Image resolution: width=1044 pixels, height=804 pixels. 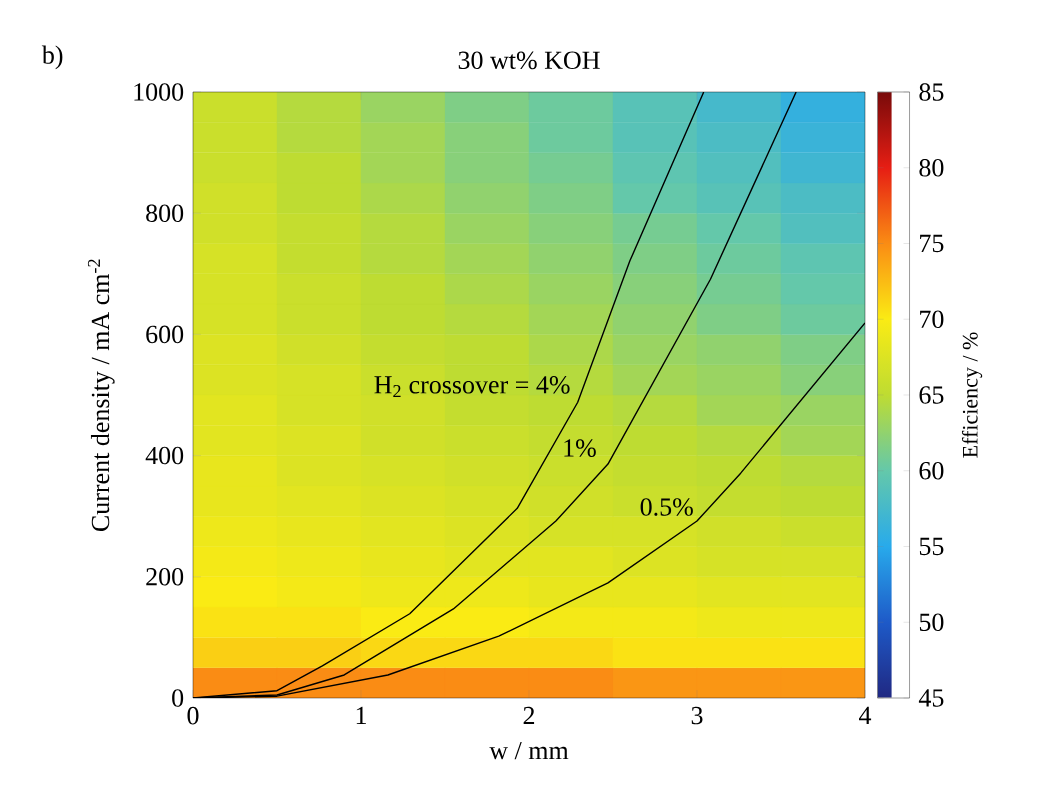 What do you see at coordinates (165, 213) in the screenshot?
I see `y-tick-label: 800` at bounding box center [165, 213].